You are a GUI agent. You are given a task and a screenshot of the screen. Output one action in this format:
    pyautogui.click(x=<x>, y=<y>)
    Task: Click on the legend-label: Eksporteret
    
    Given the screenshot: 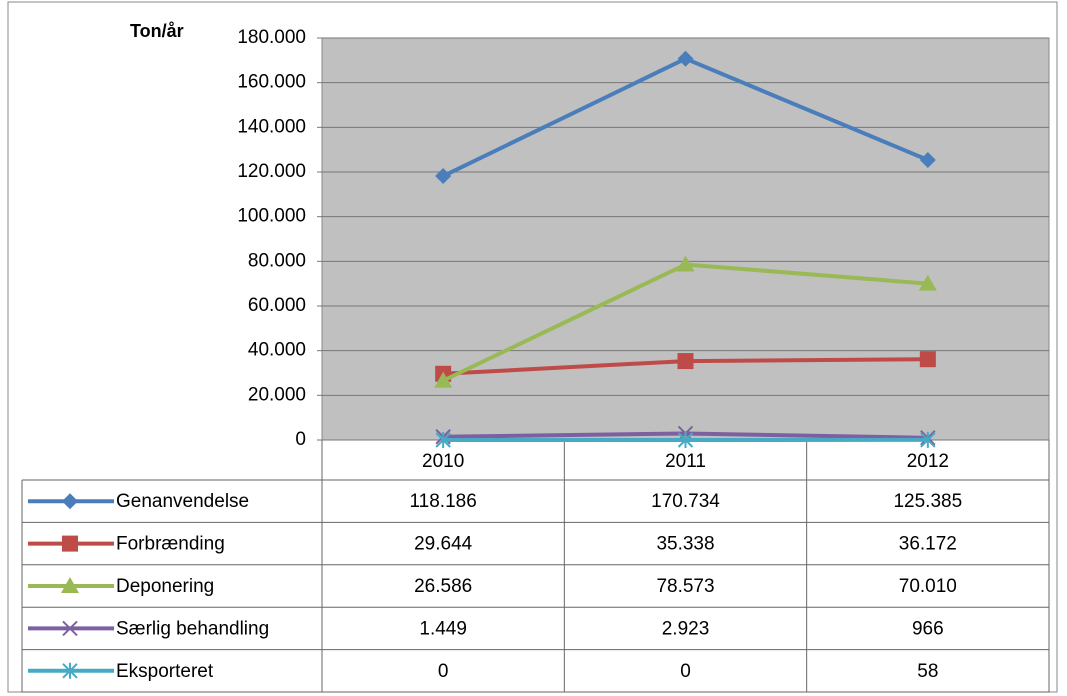 What is the action you would take?
    pyautogui.click(x=165, y=671)
    